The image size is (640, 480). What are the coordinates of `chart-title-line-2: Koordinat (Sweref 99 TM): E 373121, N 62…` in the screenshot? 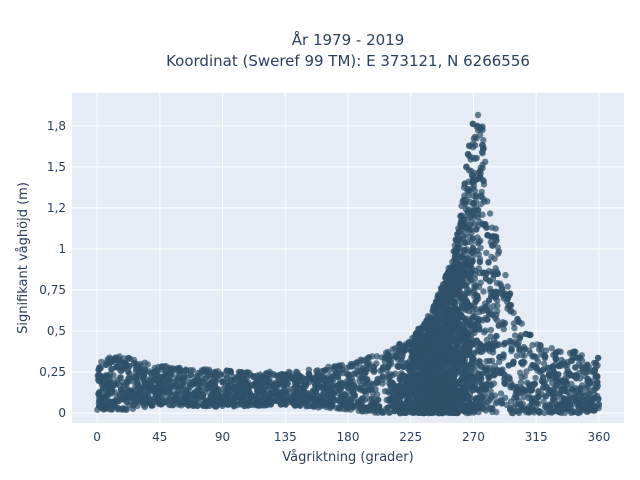 It's located at (348, 61).